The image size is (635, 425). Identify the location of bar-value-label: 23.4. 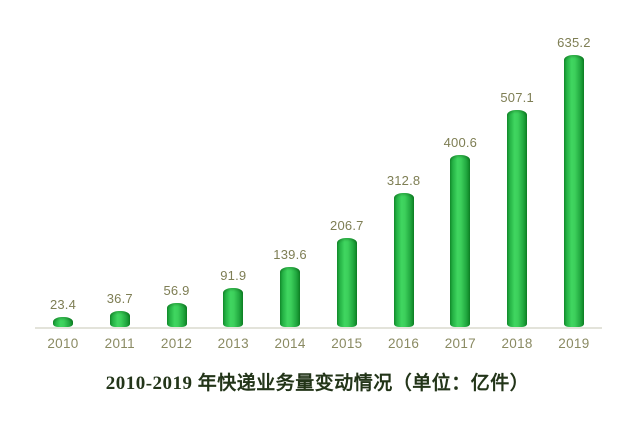
(63, 304).